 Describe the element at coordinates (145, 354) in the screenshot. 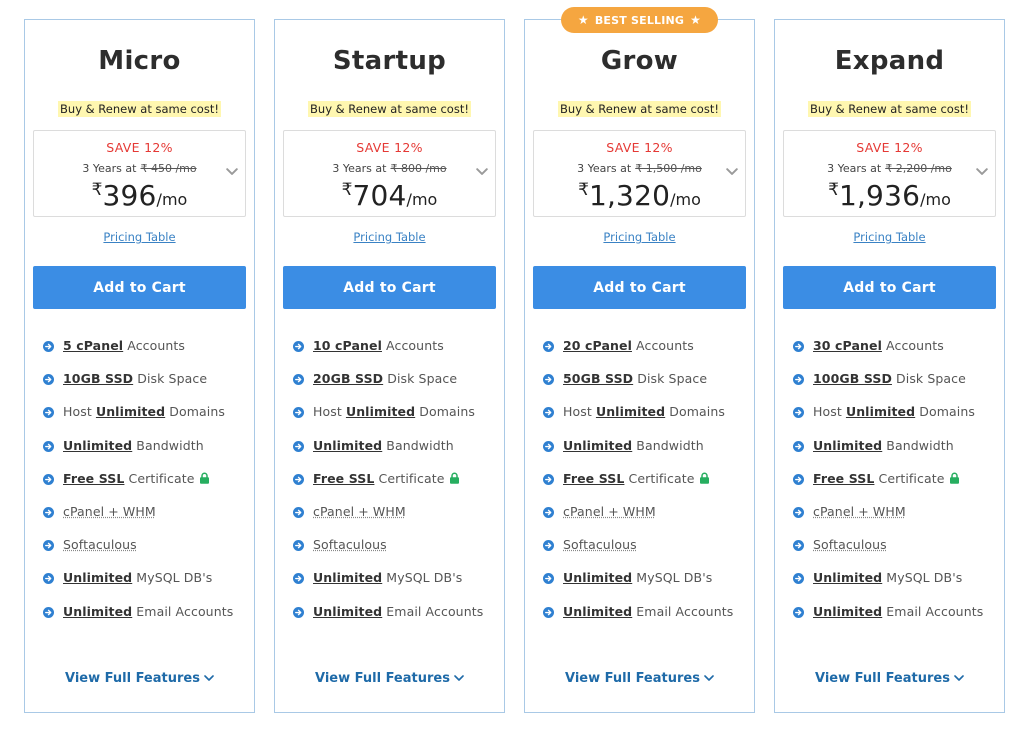

I see `feature-item: 5 cPanel Accounts` at that location.